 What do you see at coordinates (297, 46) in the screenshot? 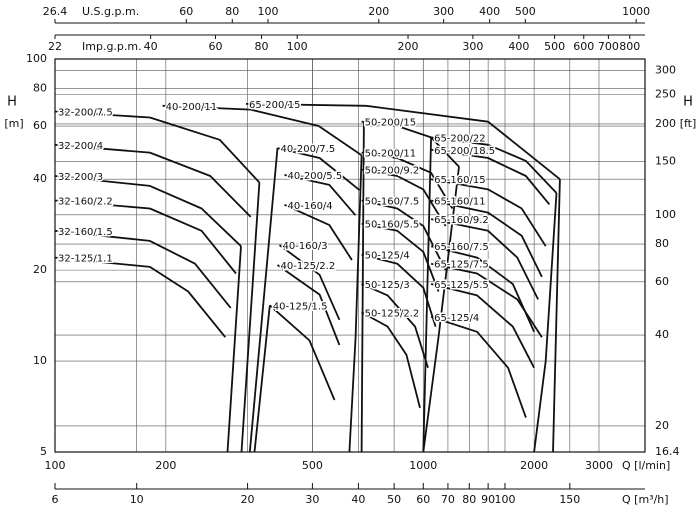
I see `top2-tick-label: 100` at bounding box center [297, 46].